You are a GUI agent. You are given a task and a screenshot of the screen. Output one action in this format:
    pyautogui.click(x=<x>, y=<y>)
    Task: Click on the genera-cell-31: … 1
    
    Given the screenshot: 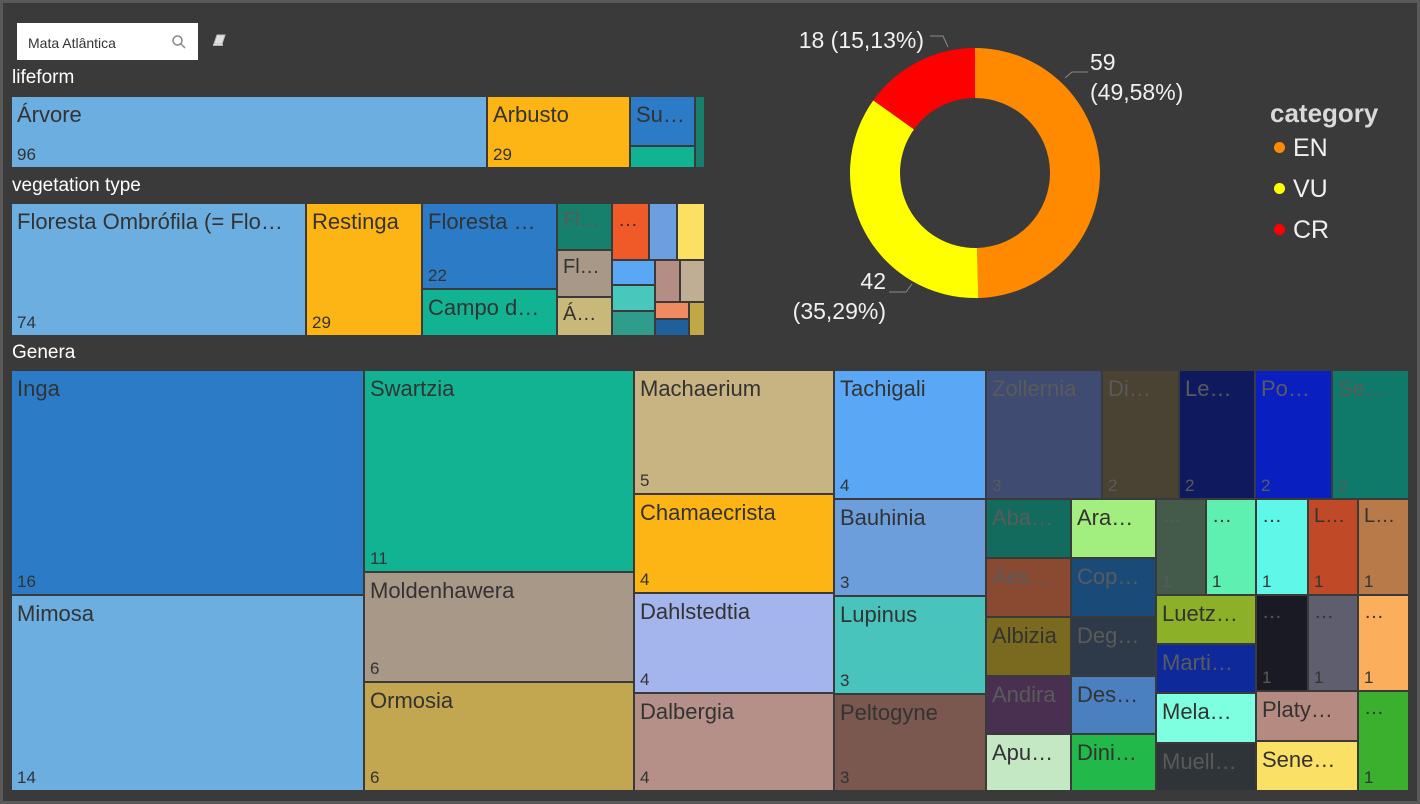 What is the action you would take?
    pyautogui.click(x=1282, y=547)
    